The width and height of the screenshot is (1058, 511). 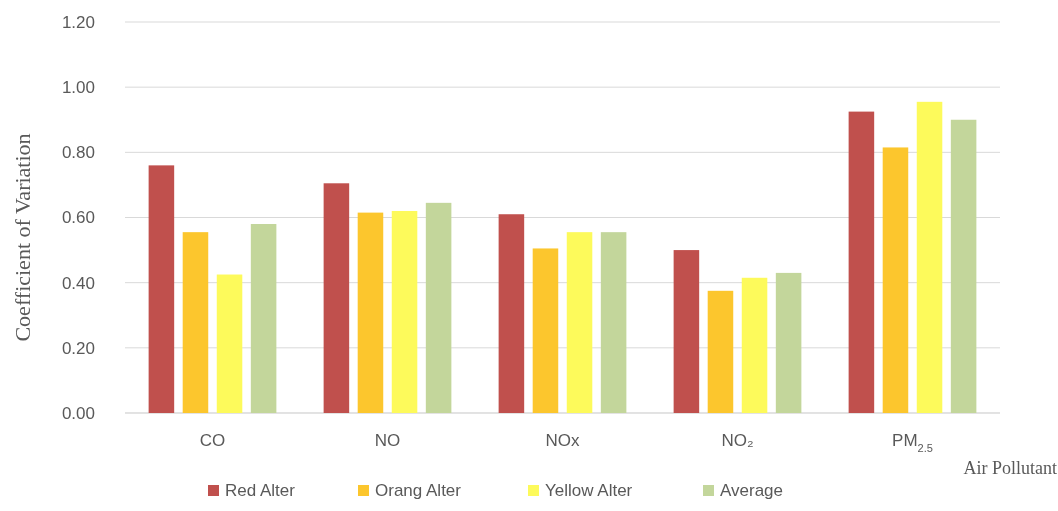 I want to click on y-tick-label: 0.60, so click(x=78, y=218).